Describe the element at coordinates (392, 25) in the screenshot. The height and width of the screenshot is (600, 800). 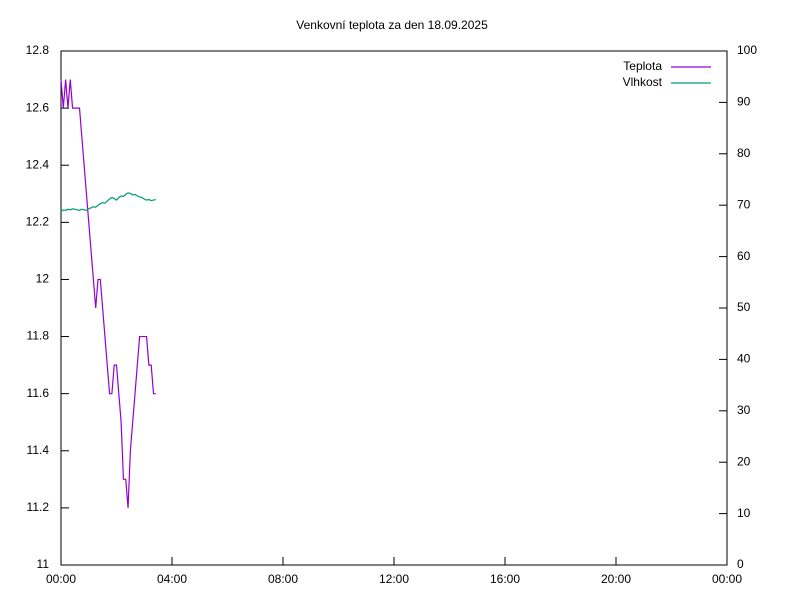
I see `chart-title: Venkovní teplota za den 18.09.2025` at that location.